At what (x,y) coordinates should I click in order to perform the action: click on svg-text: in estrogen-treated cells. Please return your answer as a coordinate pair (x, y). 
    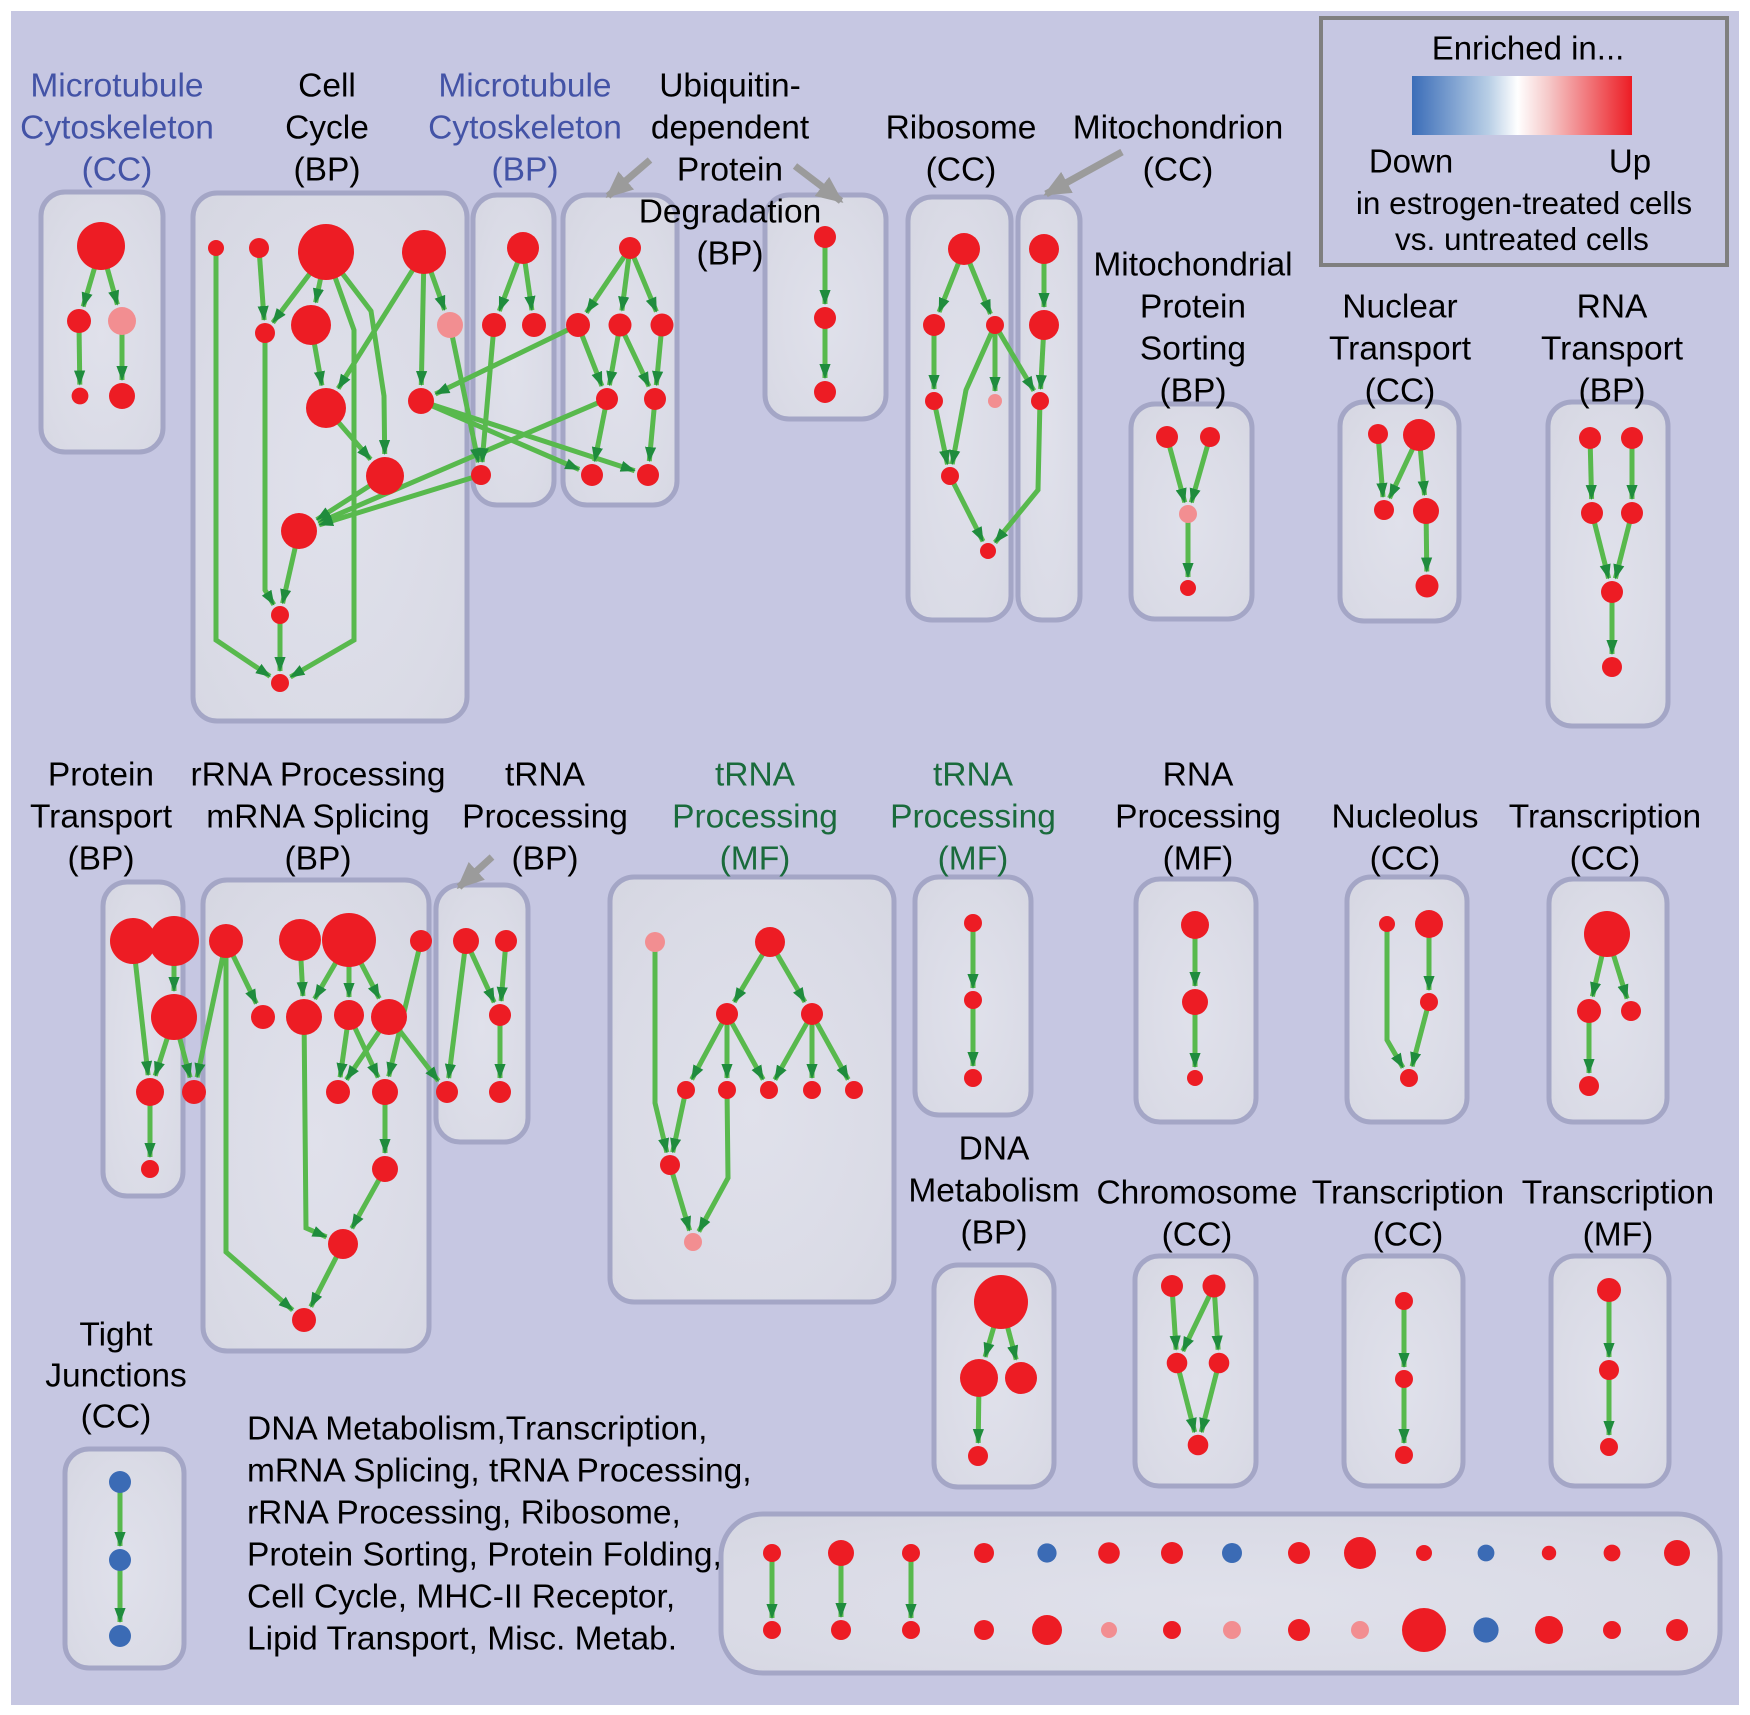
    Looking at the image, I should click on (1524, 203).